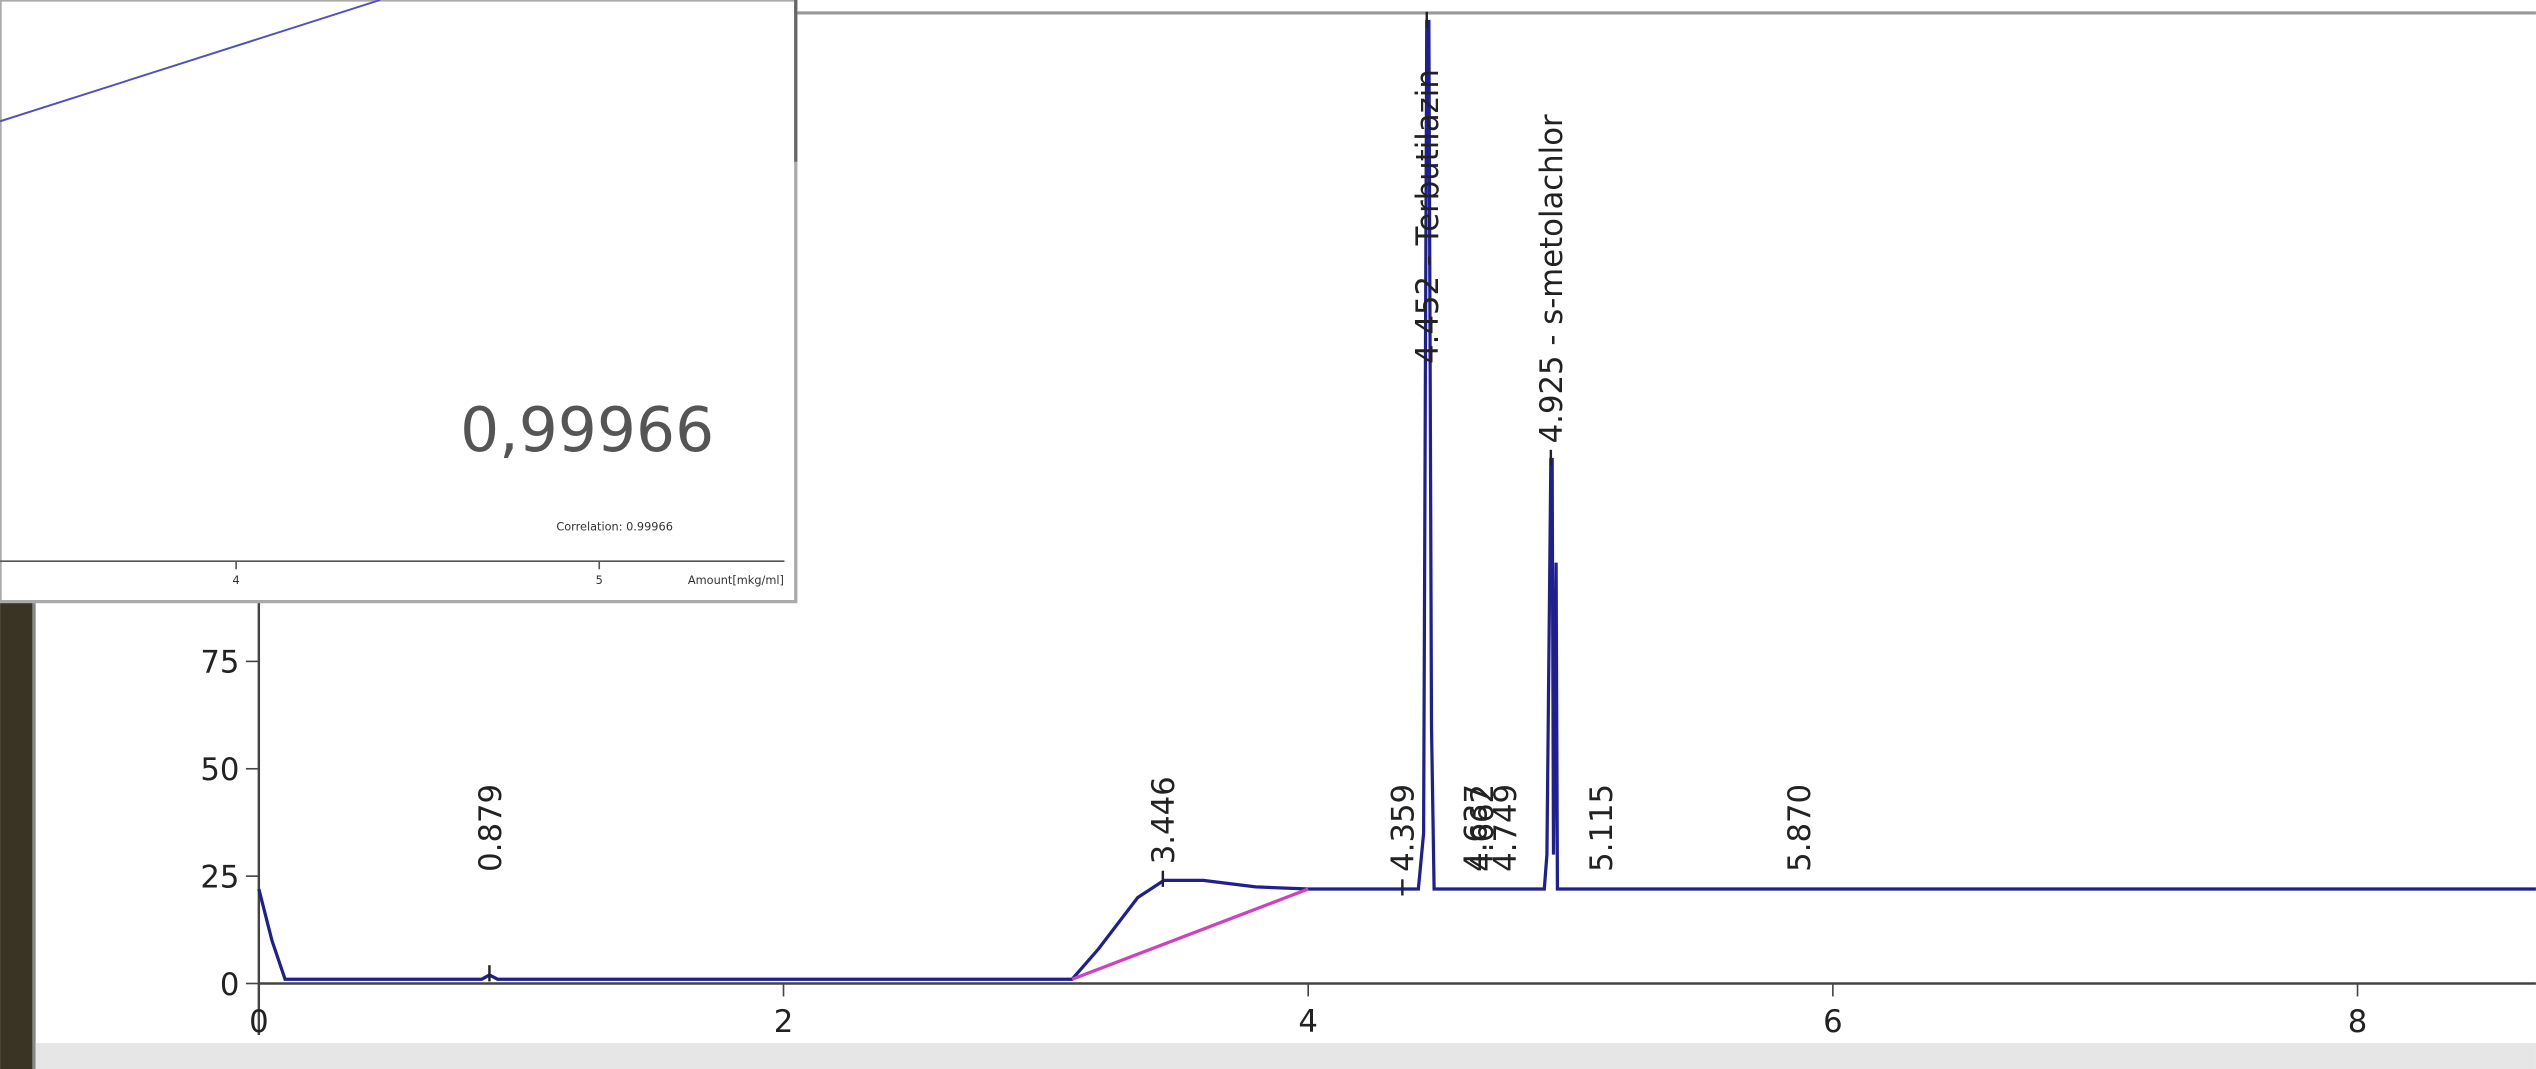  Describe the element at coordinates (219, 877) in the screenshot. I see `y-tick-label: 25` at that location.